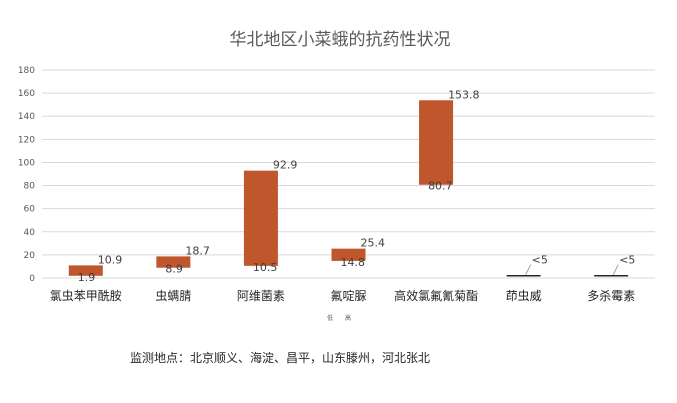  What do you see at coordinates (26, 117) in the screenshot?
I see `y-tick-label: 140` at bounding box center [26, 117].